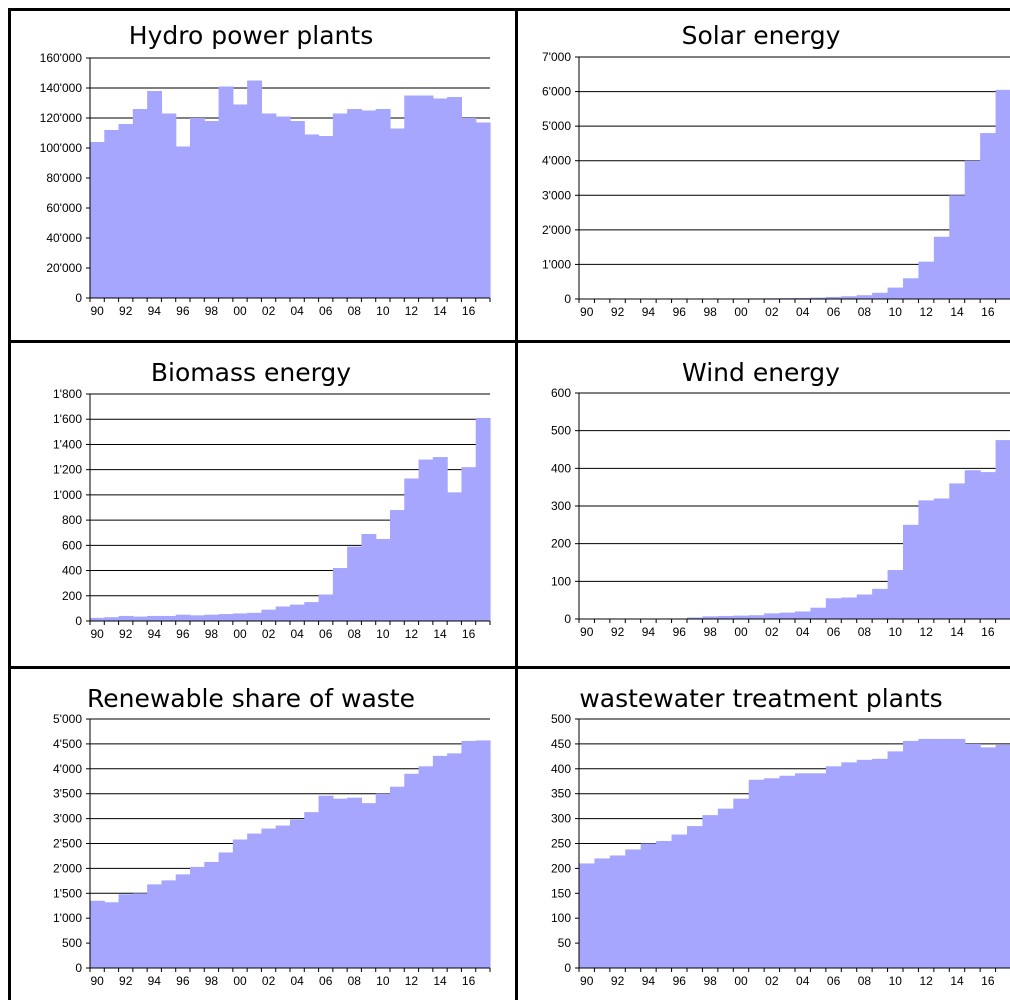 Image resolution: width=1010 pixels, height=1008 pixels. Describe the element at coordinates (561, 581) in the screenshot. I see `y-tick-label: 100` at that location.